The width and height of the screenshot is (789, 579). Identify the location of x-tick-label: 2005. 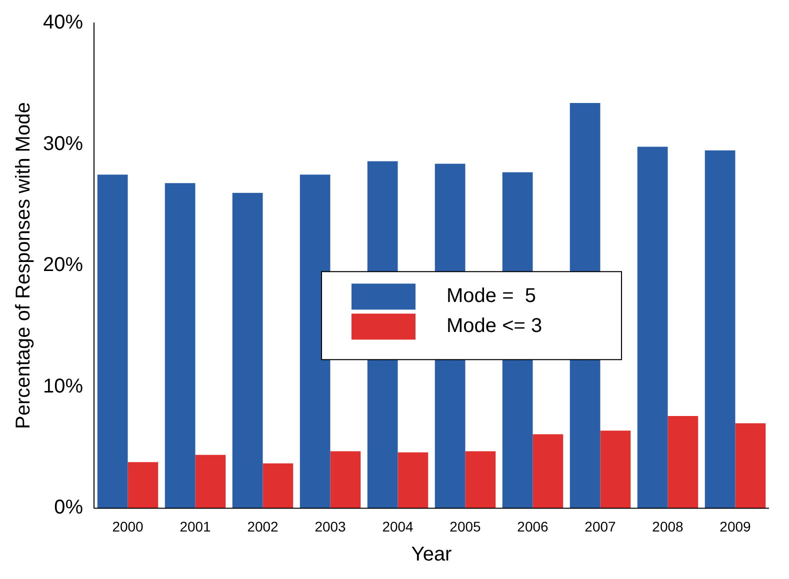
(466, 526).